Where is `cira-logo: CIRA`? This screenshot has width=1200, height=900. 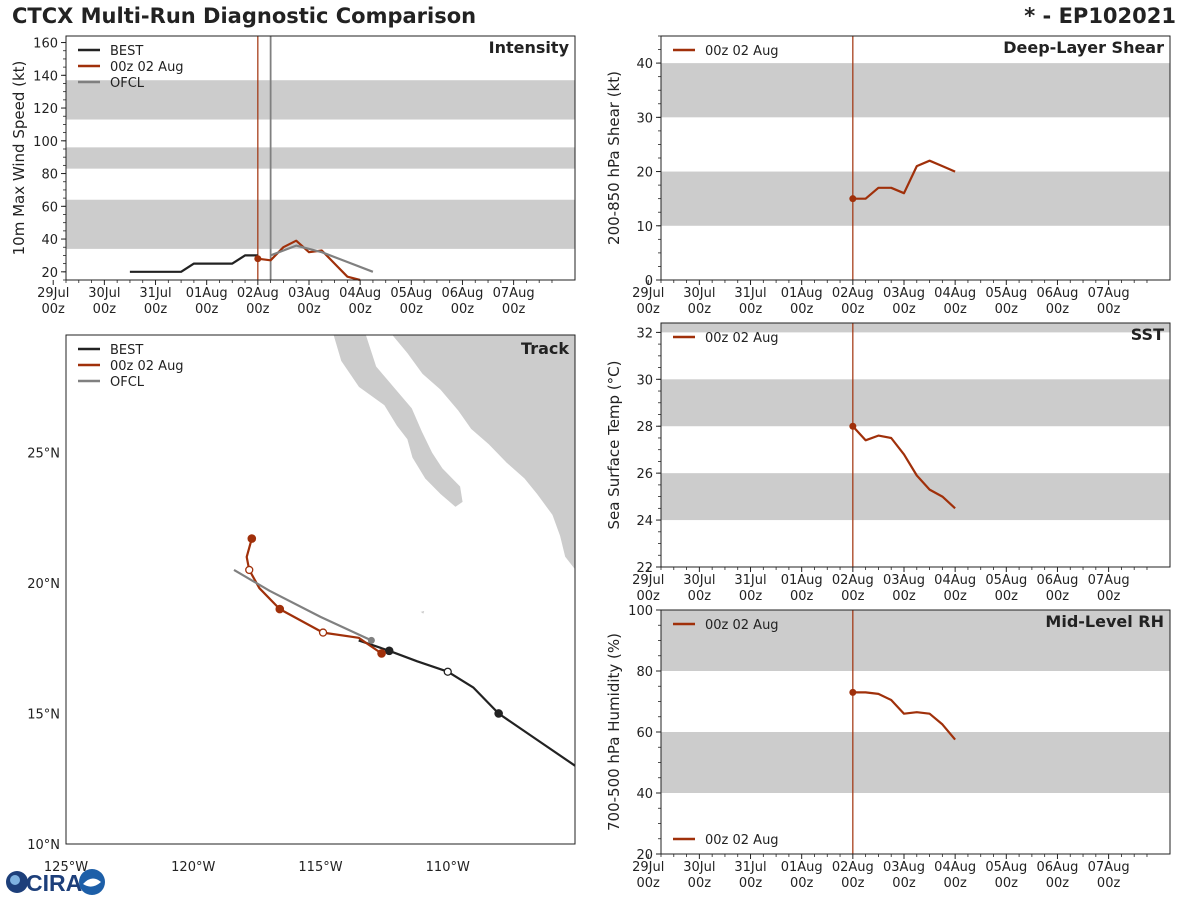 cira-logo: CIRA is located at coordinates (55, 882).